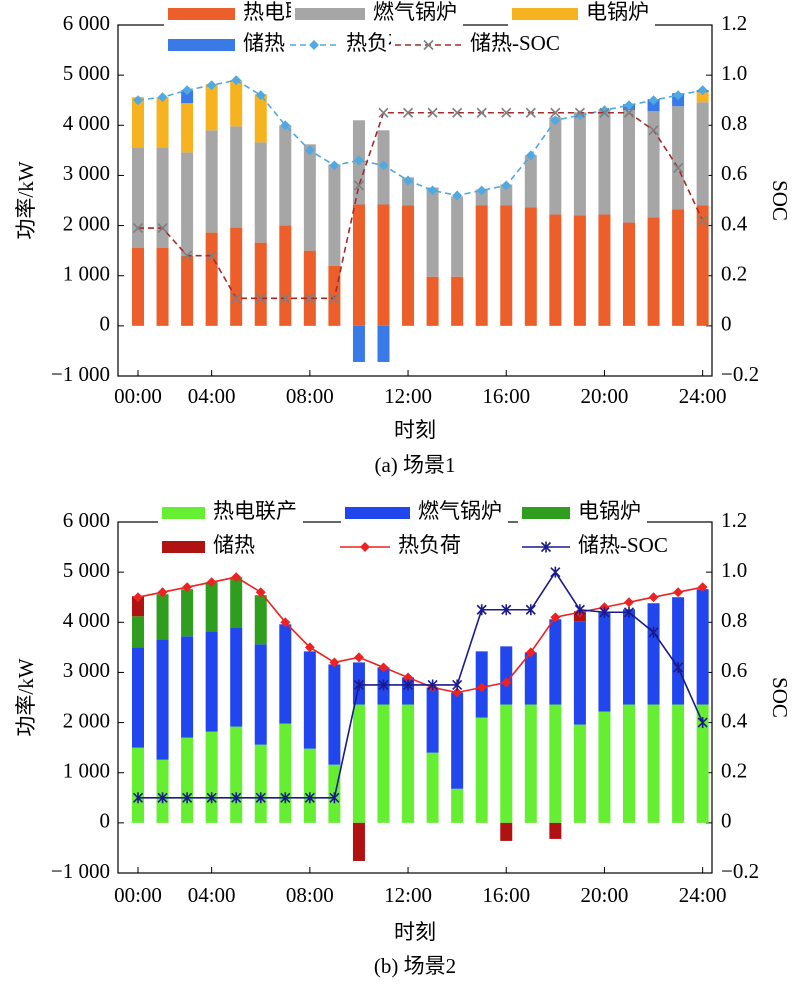 This screenshot has width=800, height=988. Describe the element at coordinates (623, 545) in the screenshot. I see `legend-label: 储热-SOC` at that location.